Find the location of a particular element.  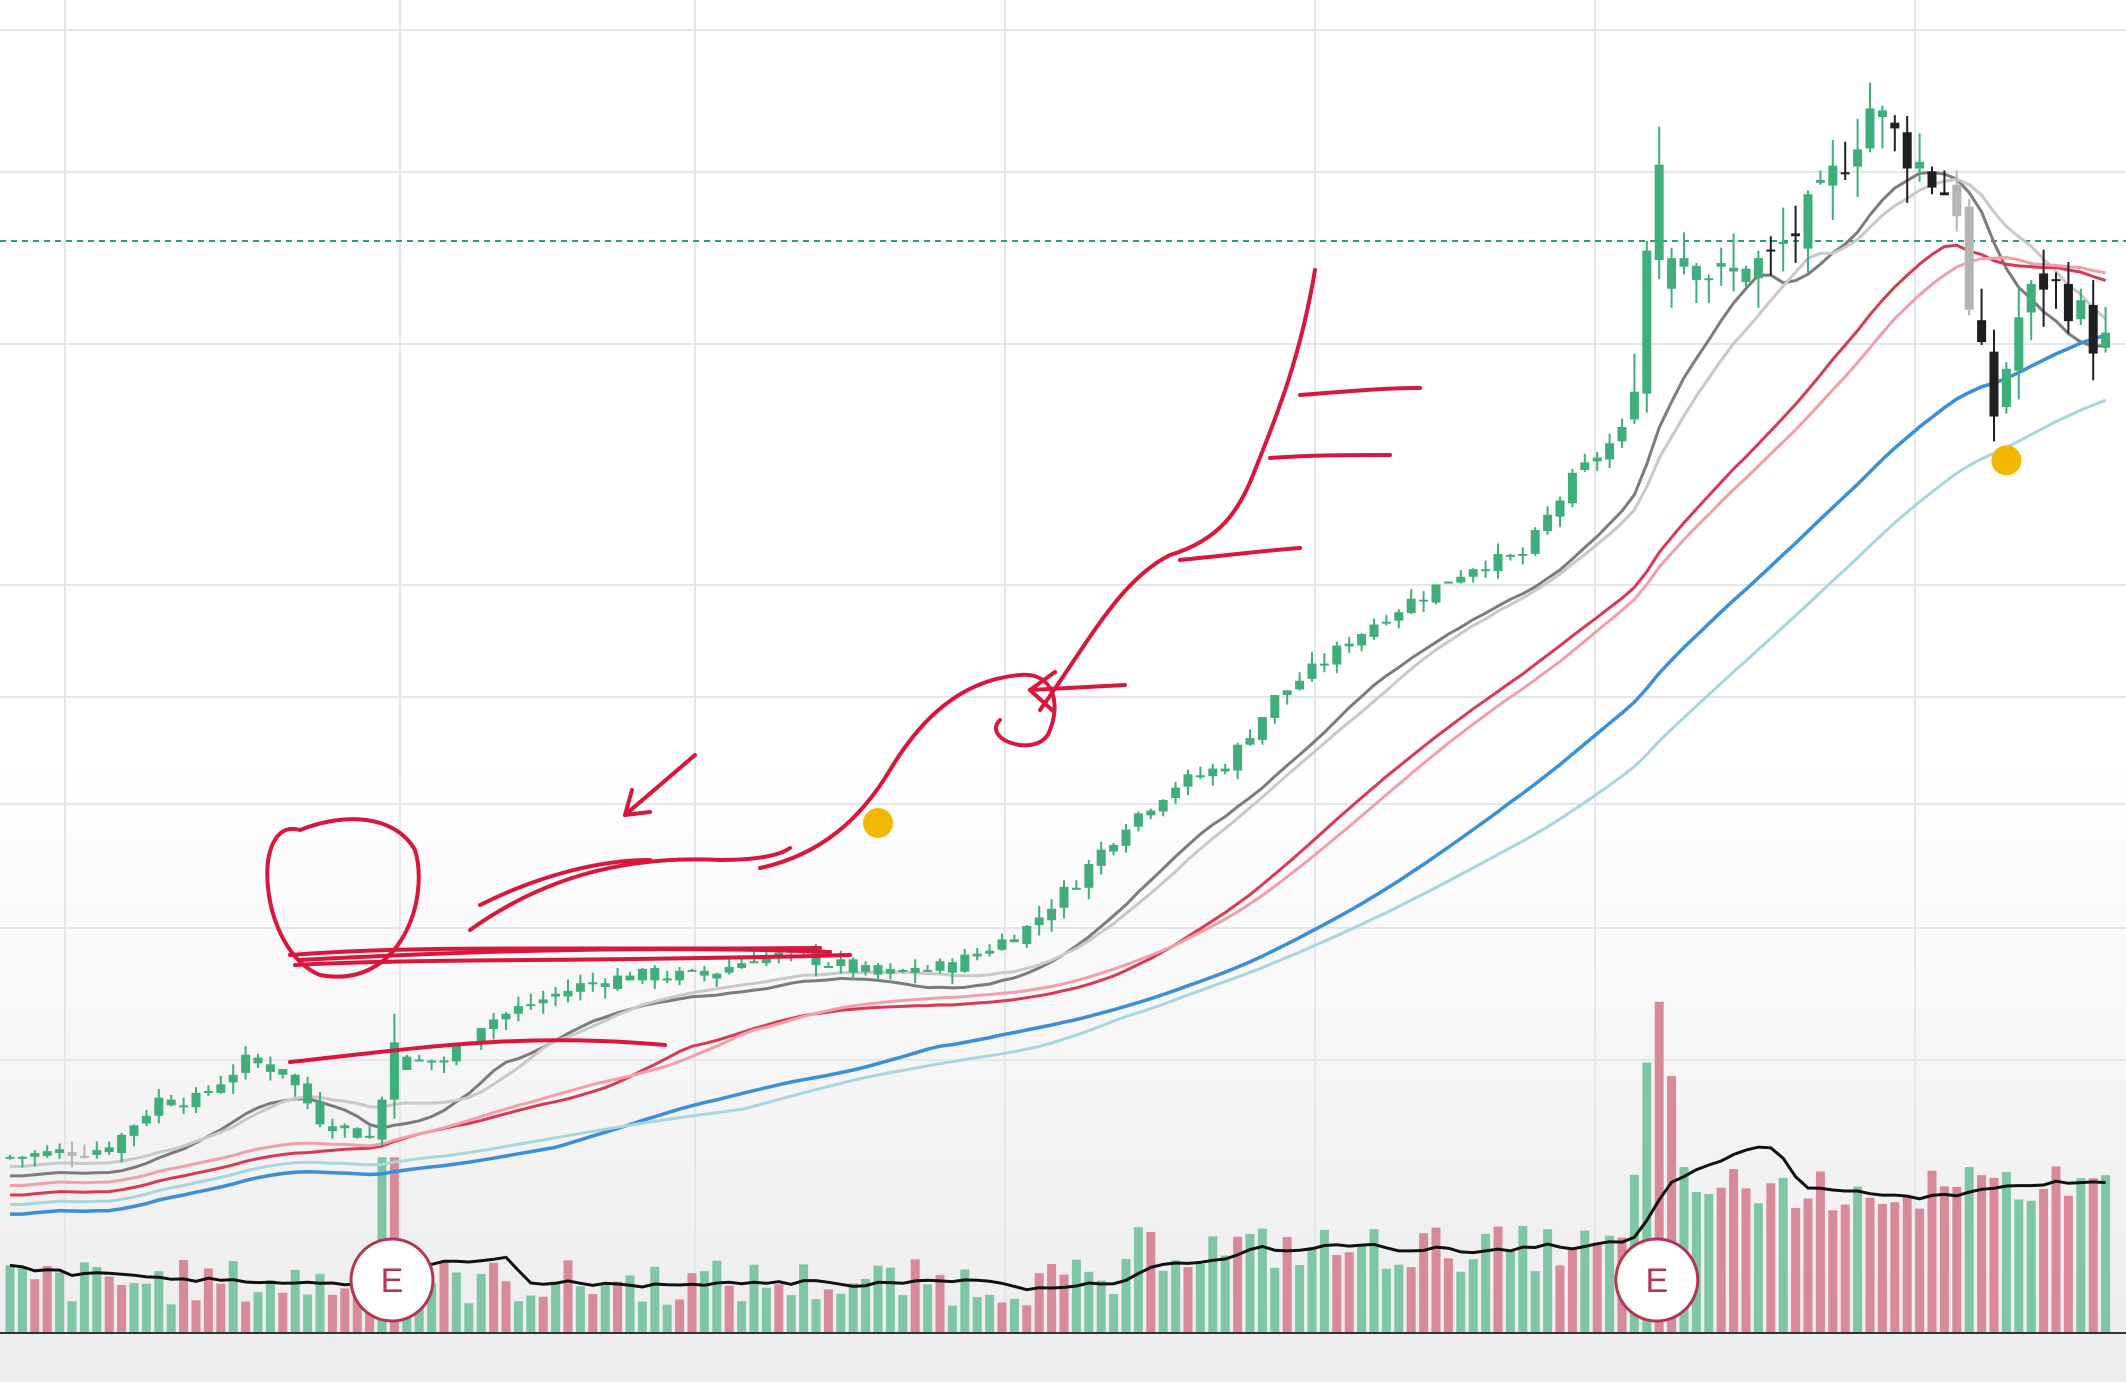

earnings-circle is located at coordinates (1657, 1280).